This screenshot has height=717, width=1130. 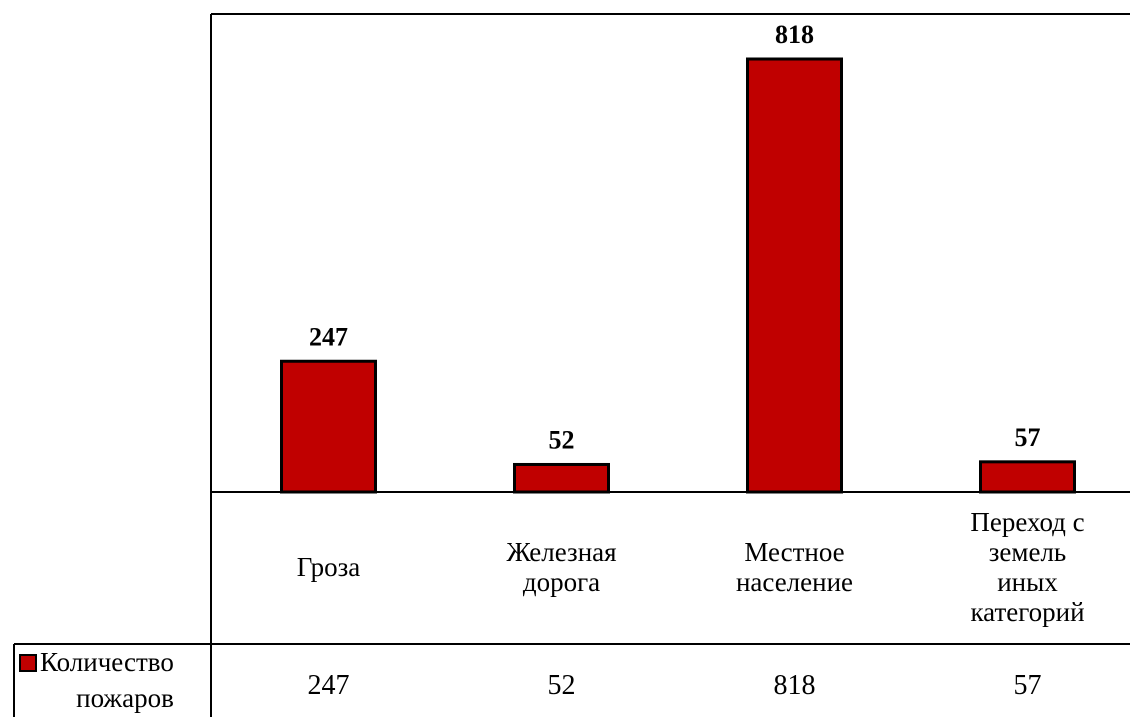 I want to click on category-label-line: категорий, so click(x=1027, y=612).